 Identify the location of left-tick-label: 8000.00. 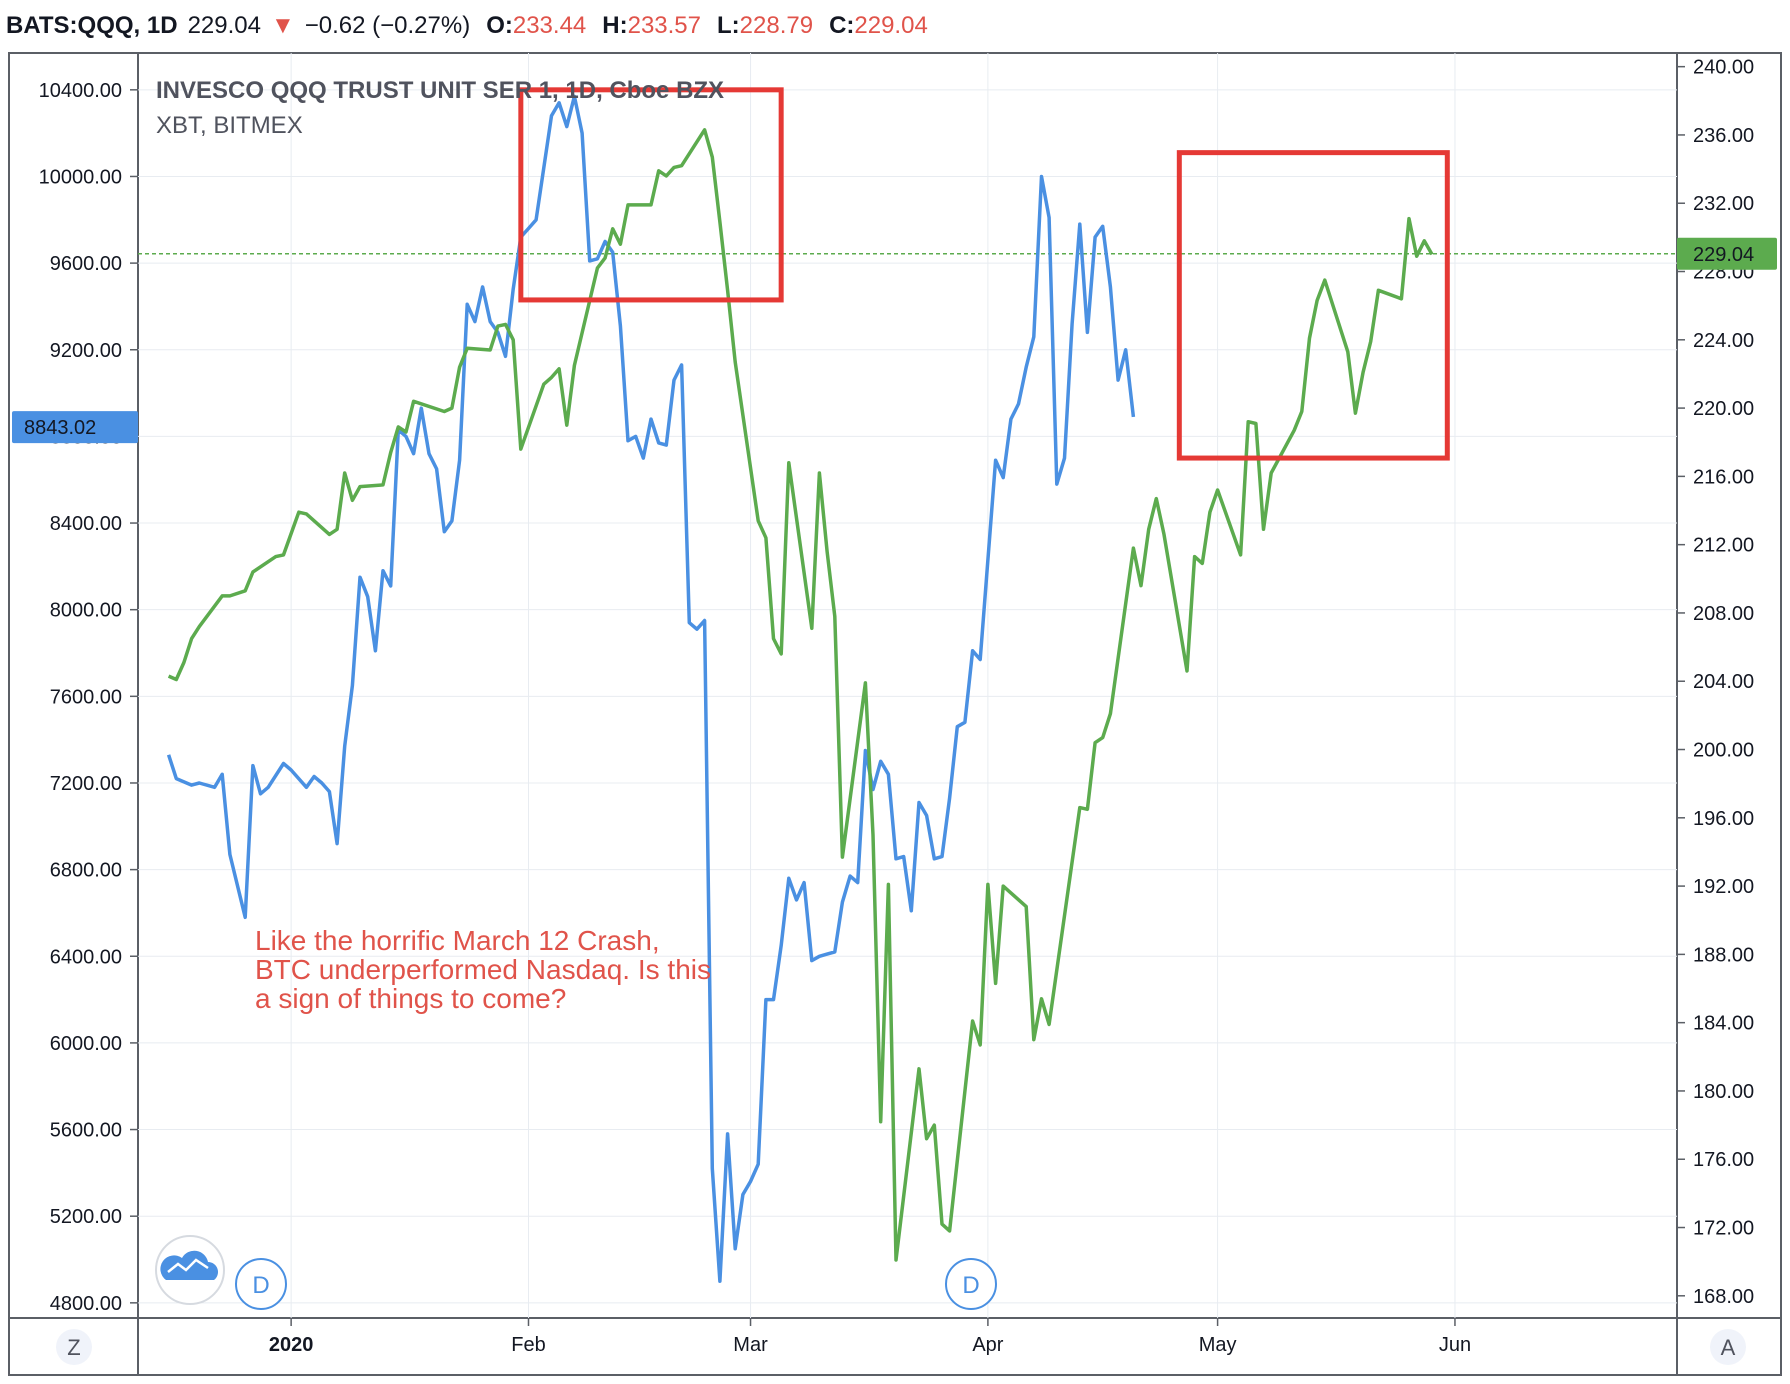
(86, 611).